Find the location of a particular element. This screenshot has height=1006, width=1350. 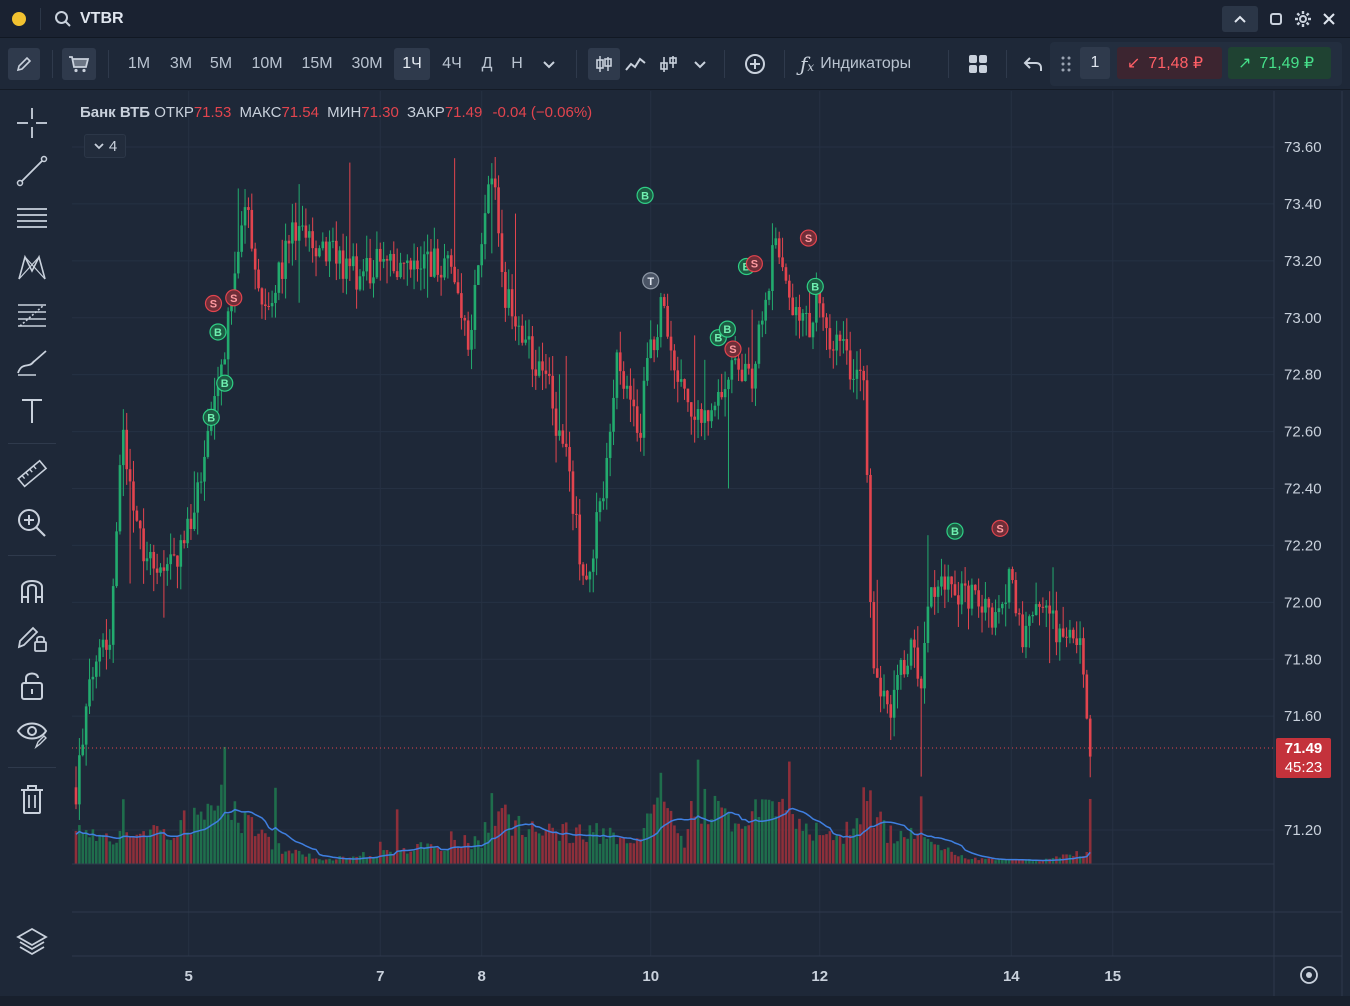

unlock-tool is located at coordinates (32, 685).